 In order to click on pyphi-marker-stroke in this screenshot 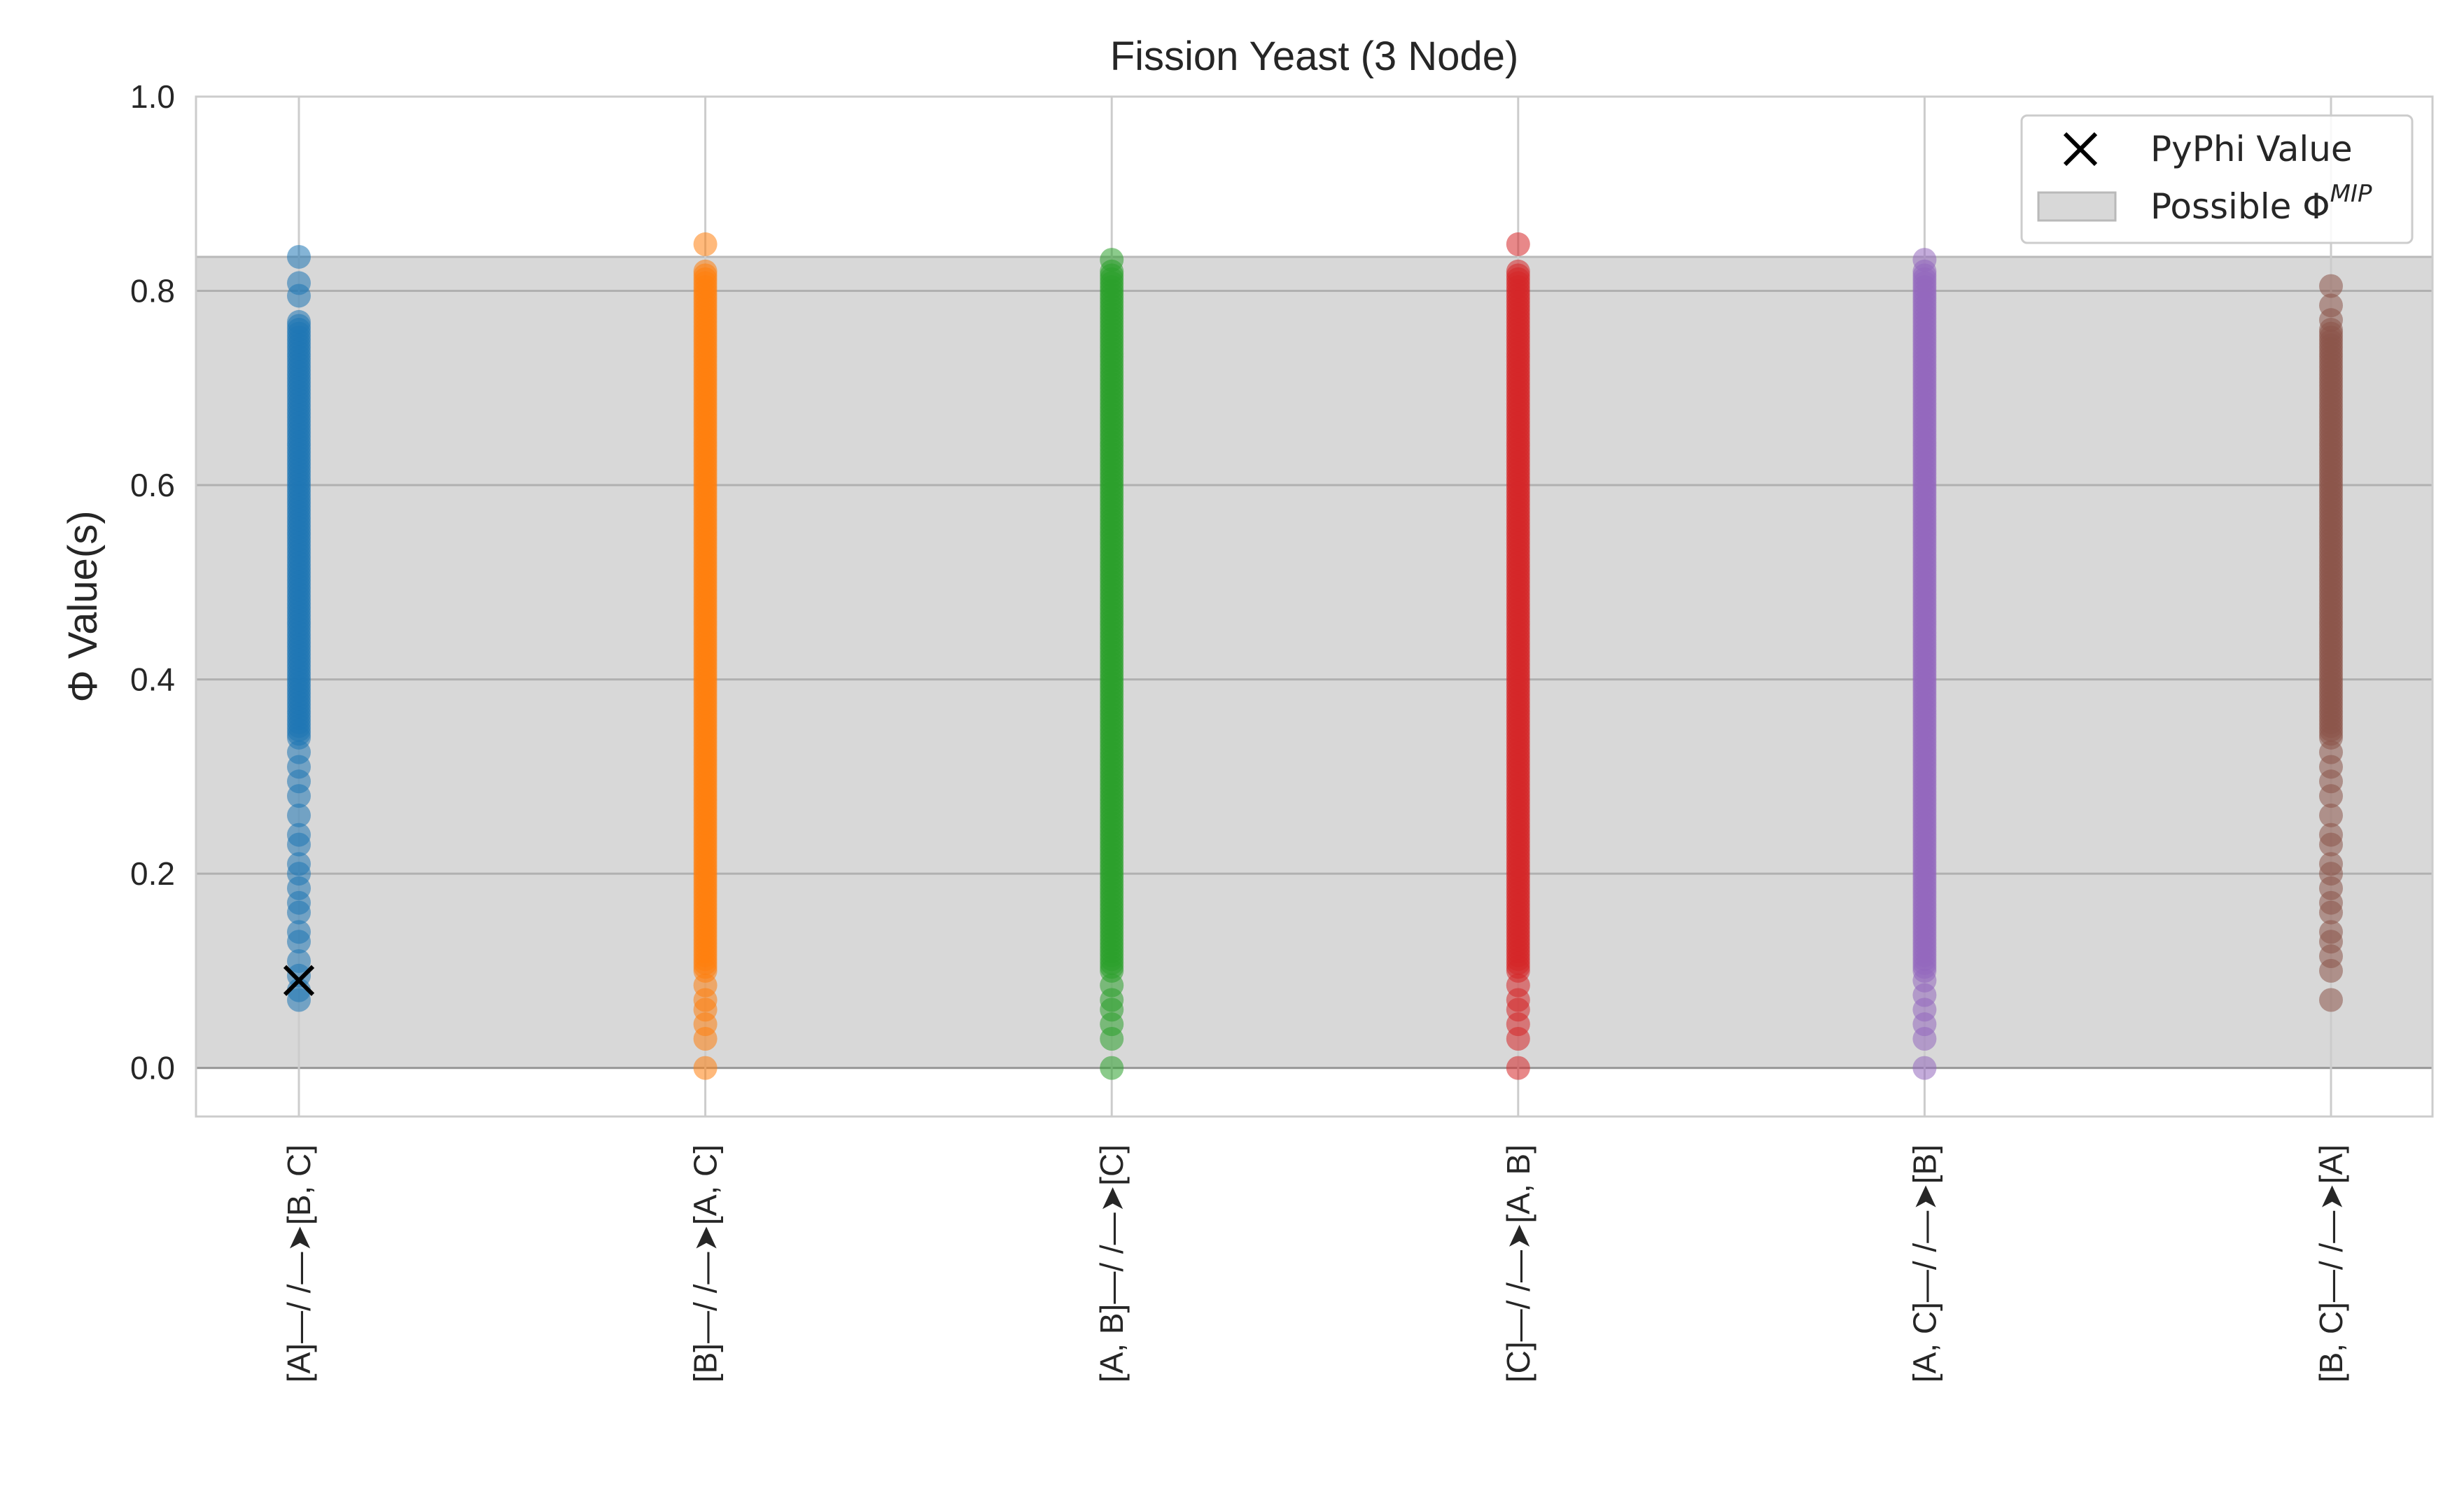, I will do `click(299, 980)`.